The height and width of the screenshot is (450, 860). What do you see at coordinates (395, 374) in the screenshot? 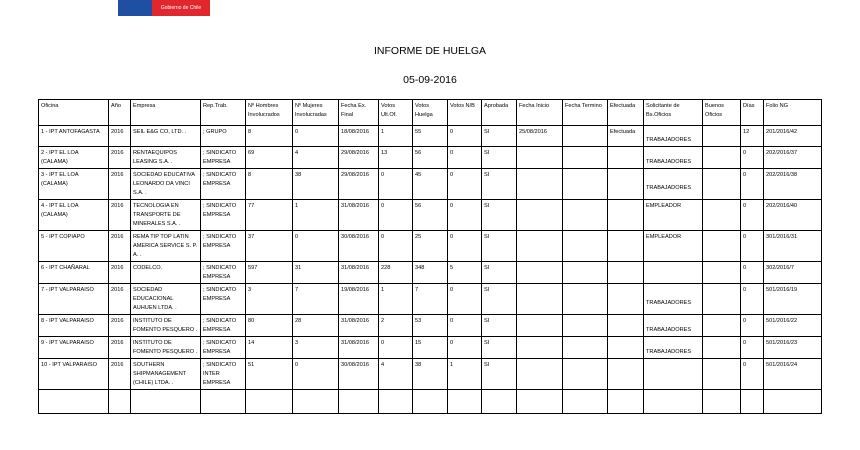
I see `table-cell: 4` at bounding box center [395, 374].